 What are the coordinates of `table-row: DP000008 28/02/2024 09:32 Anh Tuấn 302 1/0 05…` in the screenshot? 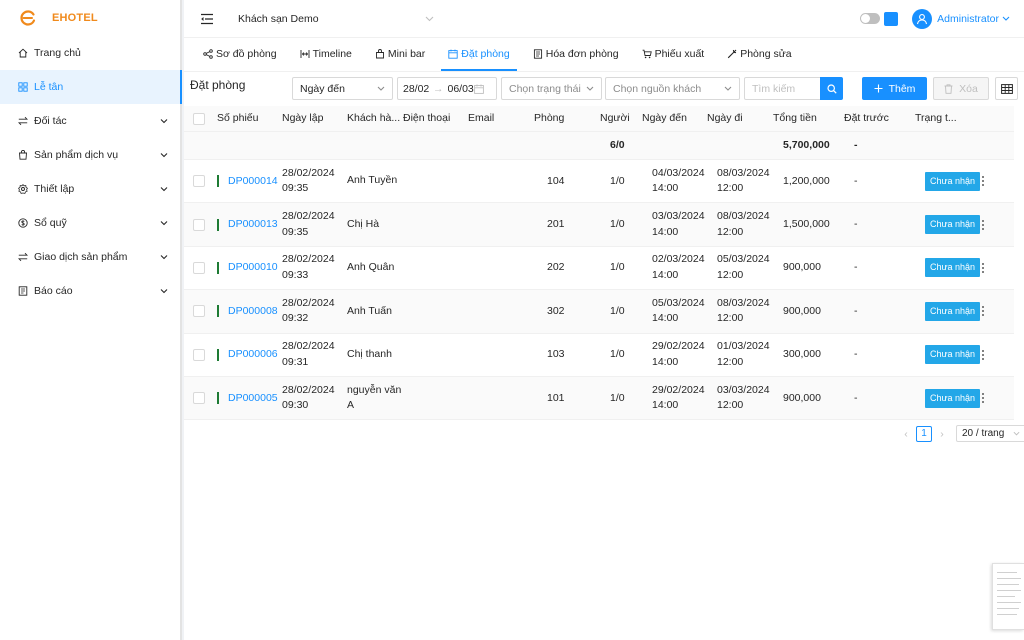 It's located at (599, 312).